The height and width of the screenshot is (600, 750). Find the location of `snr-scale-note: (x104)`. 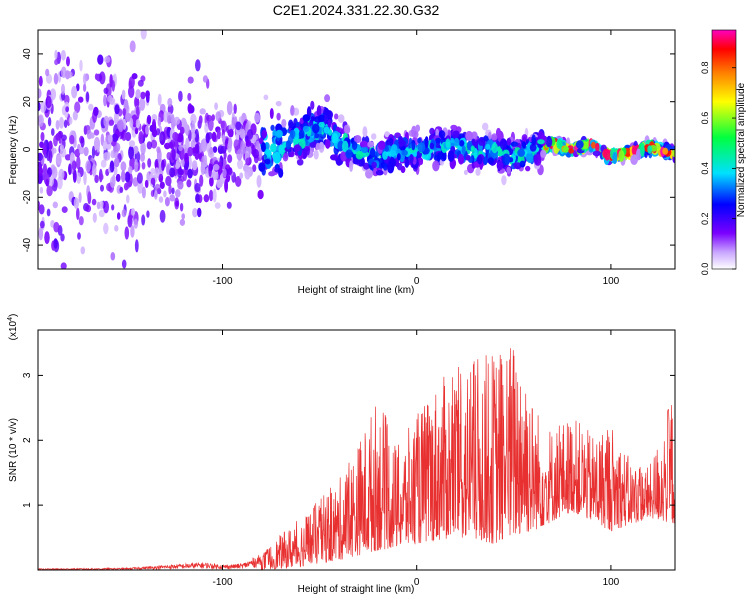

snr-scale-note: (x104) is located at coordinates (13, 327).